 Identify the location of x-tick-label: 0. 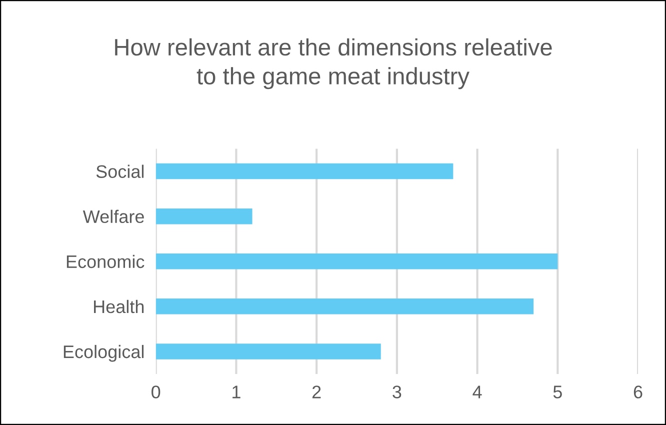
(156, 392).